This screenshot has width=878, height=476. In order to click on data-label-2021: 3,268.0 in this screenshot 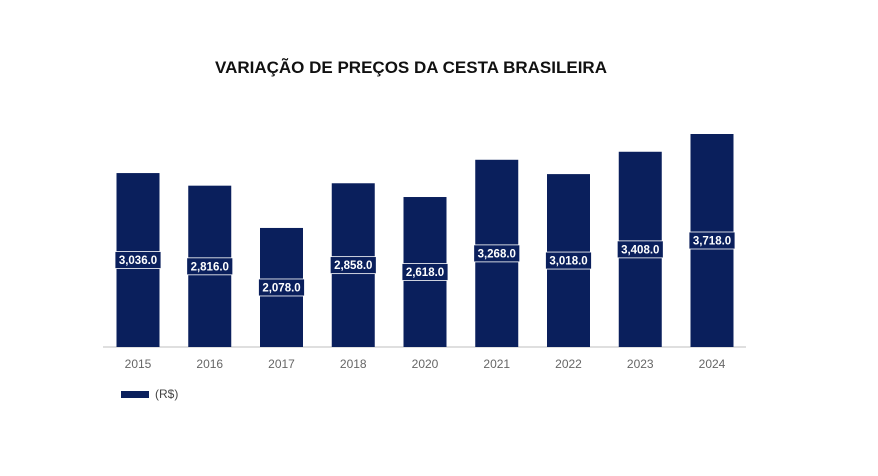, I will do `click(497, 254)`.